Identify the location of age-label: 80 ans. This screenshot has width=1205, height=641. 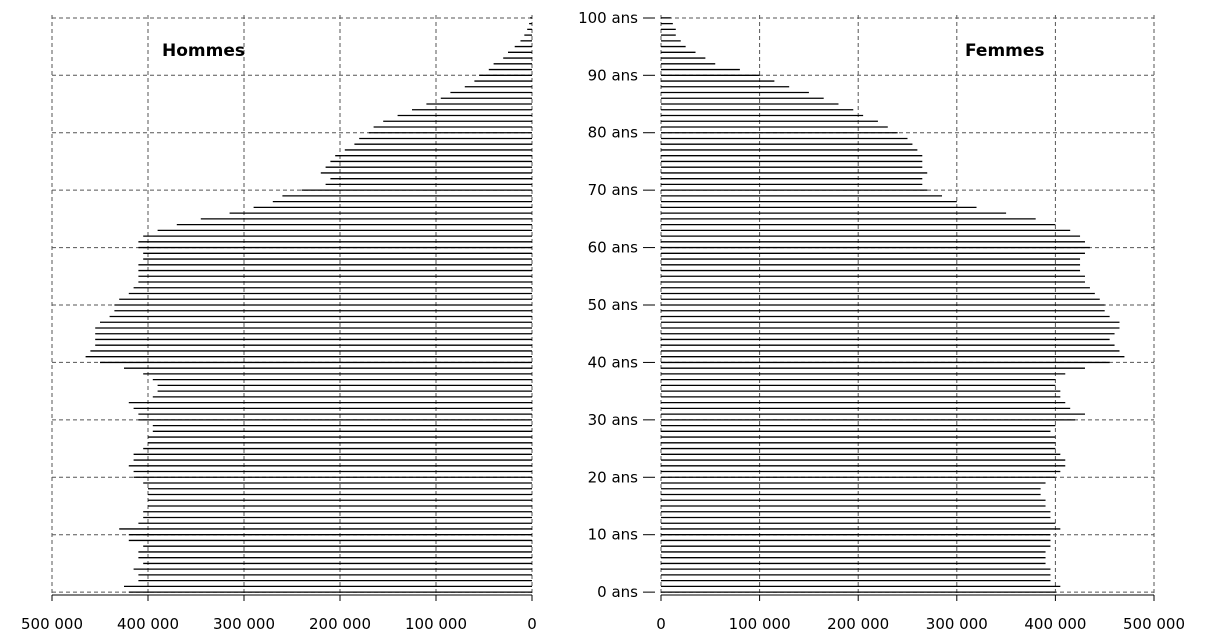
(613, 133).